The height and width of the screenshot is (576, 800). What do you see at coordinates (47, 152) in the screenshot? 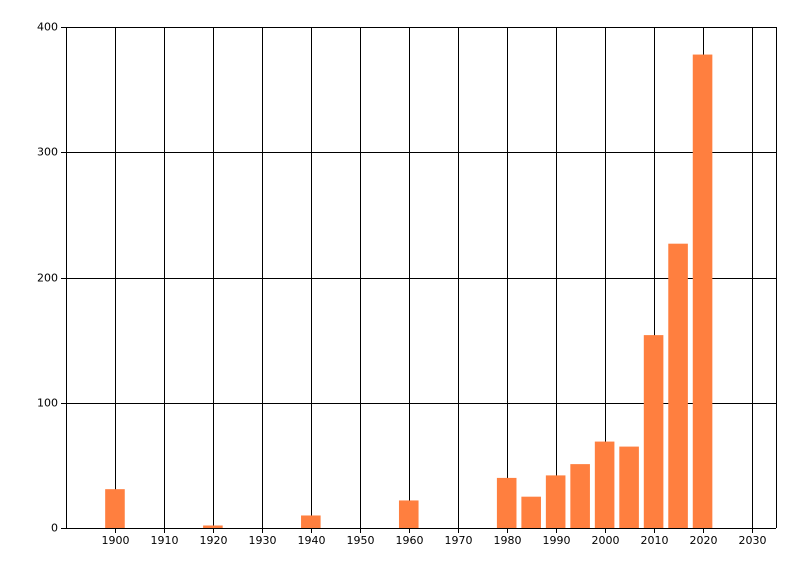
I see `y-tick-label: 300` at bounding box center [47, 152].